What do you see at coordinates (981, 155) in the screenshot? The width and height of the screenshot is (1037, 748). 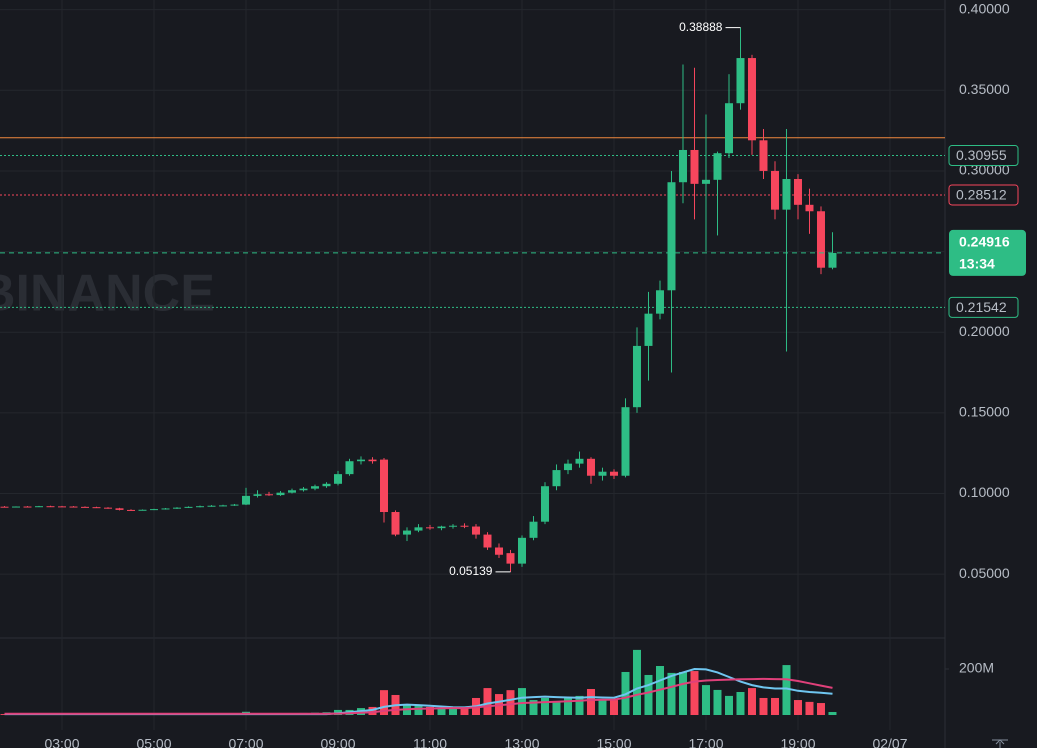 I see `price-badge-label: 0.30955` at bounding box center [981, 155].